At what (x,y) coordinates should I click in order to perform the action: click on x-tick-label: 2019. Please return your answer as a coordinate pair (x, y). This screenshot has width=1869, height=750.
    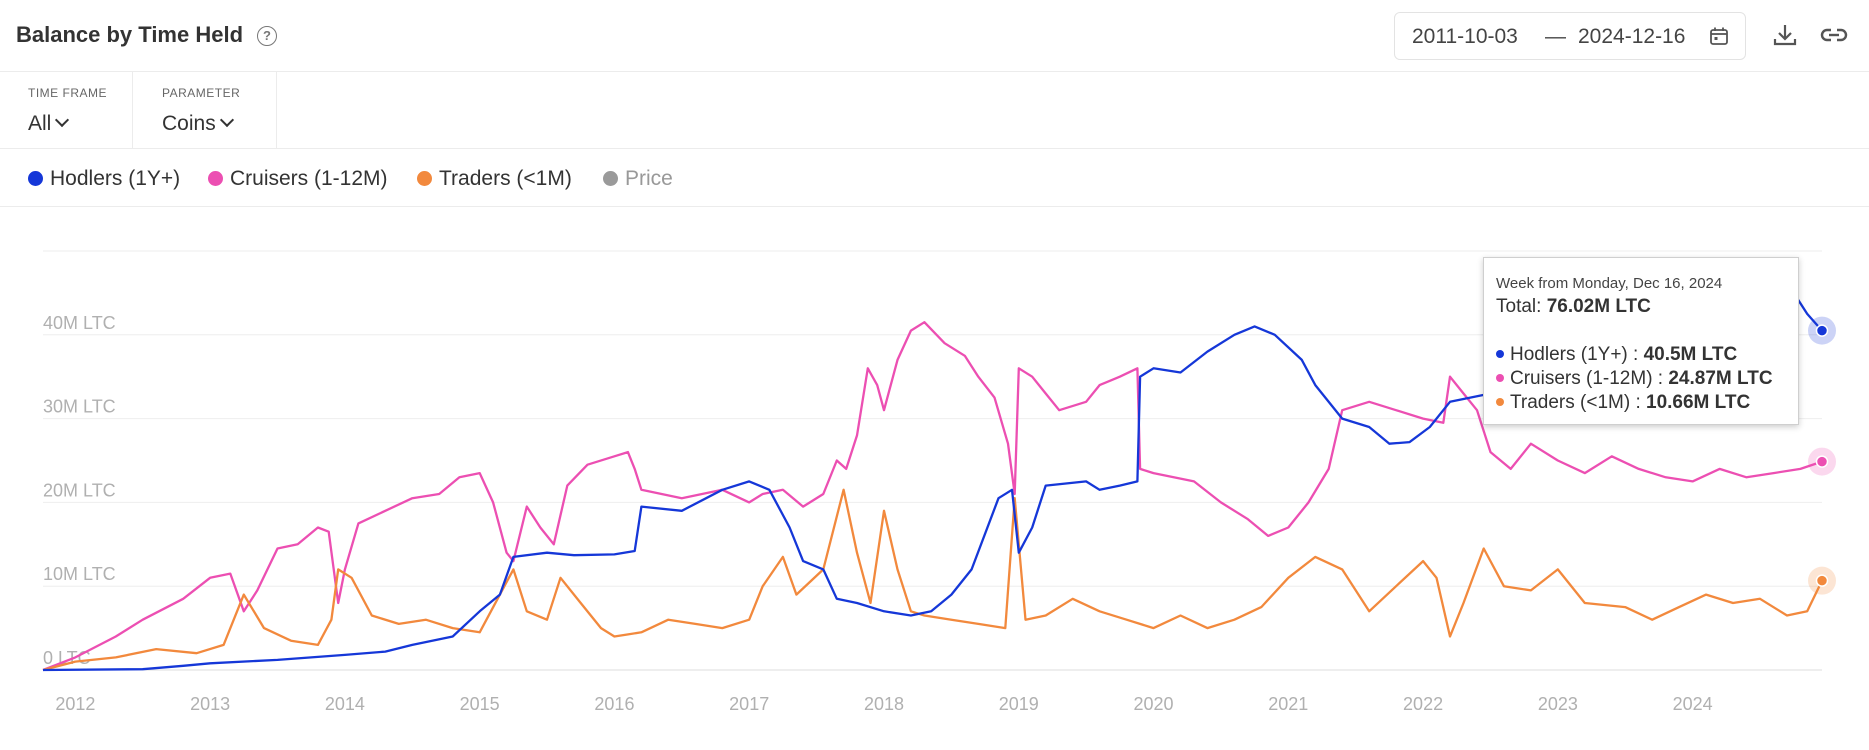
    Looking at the image, I should click on (1019, 704).